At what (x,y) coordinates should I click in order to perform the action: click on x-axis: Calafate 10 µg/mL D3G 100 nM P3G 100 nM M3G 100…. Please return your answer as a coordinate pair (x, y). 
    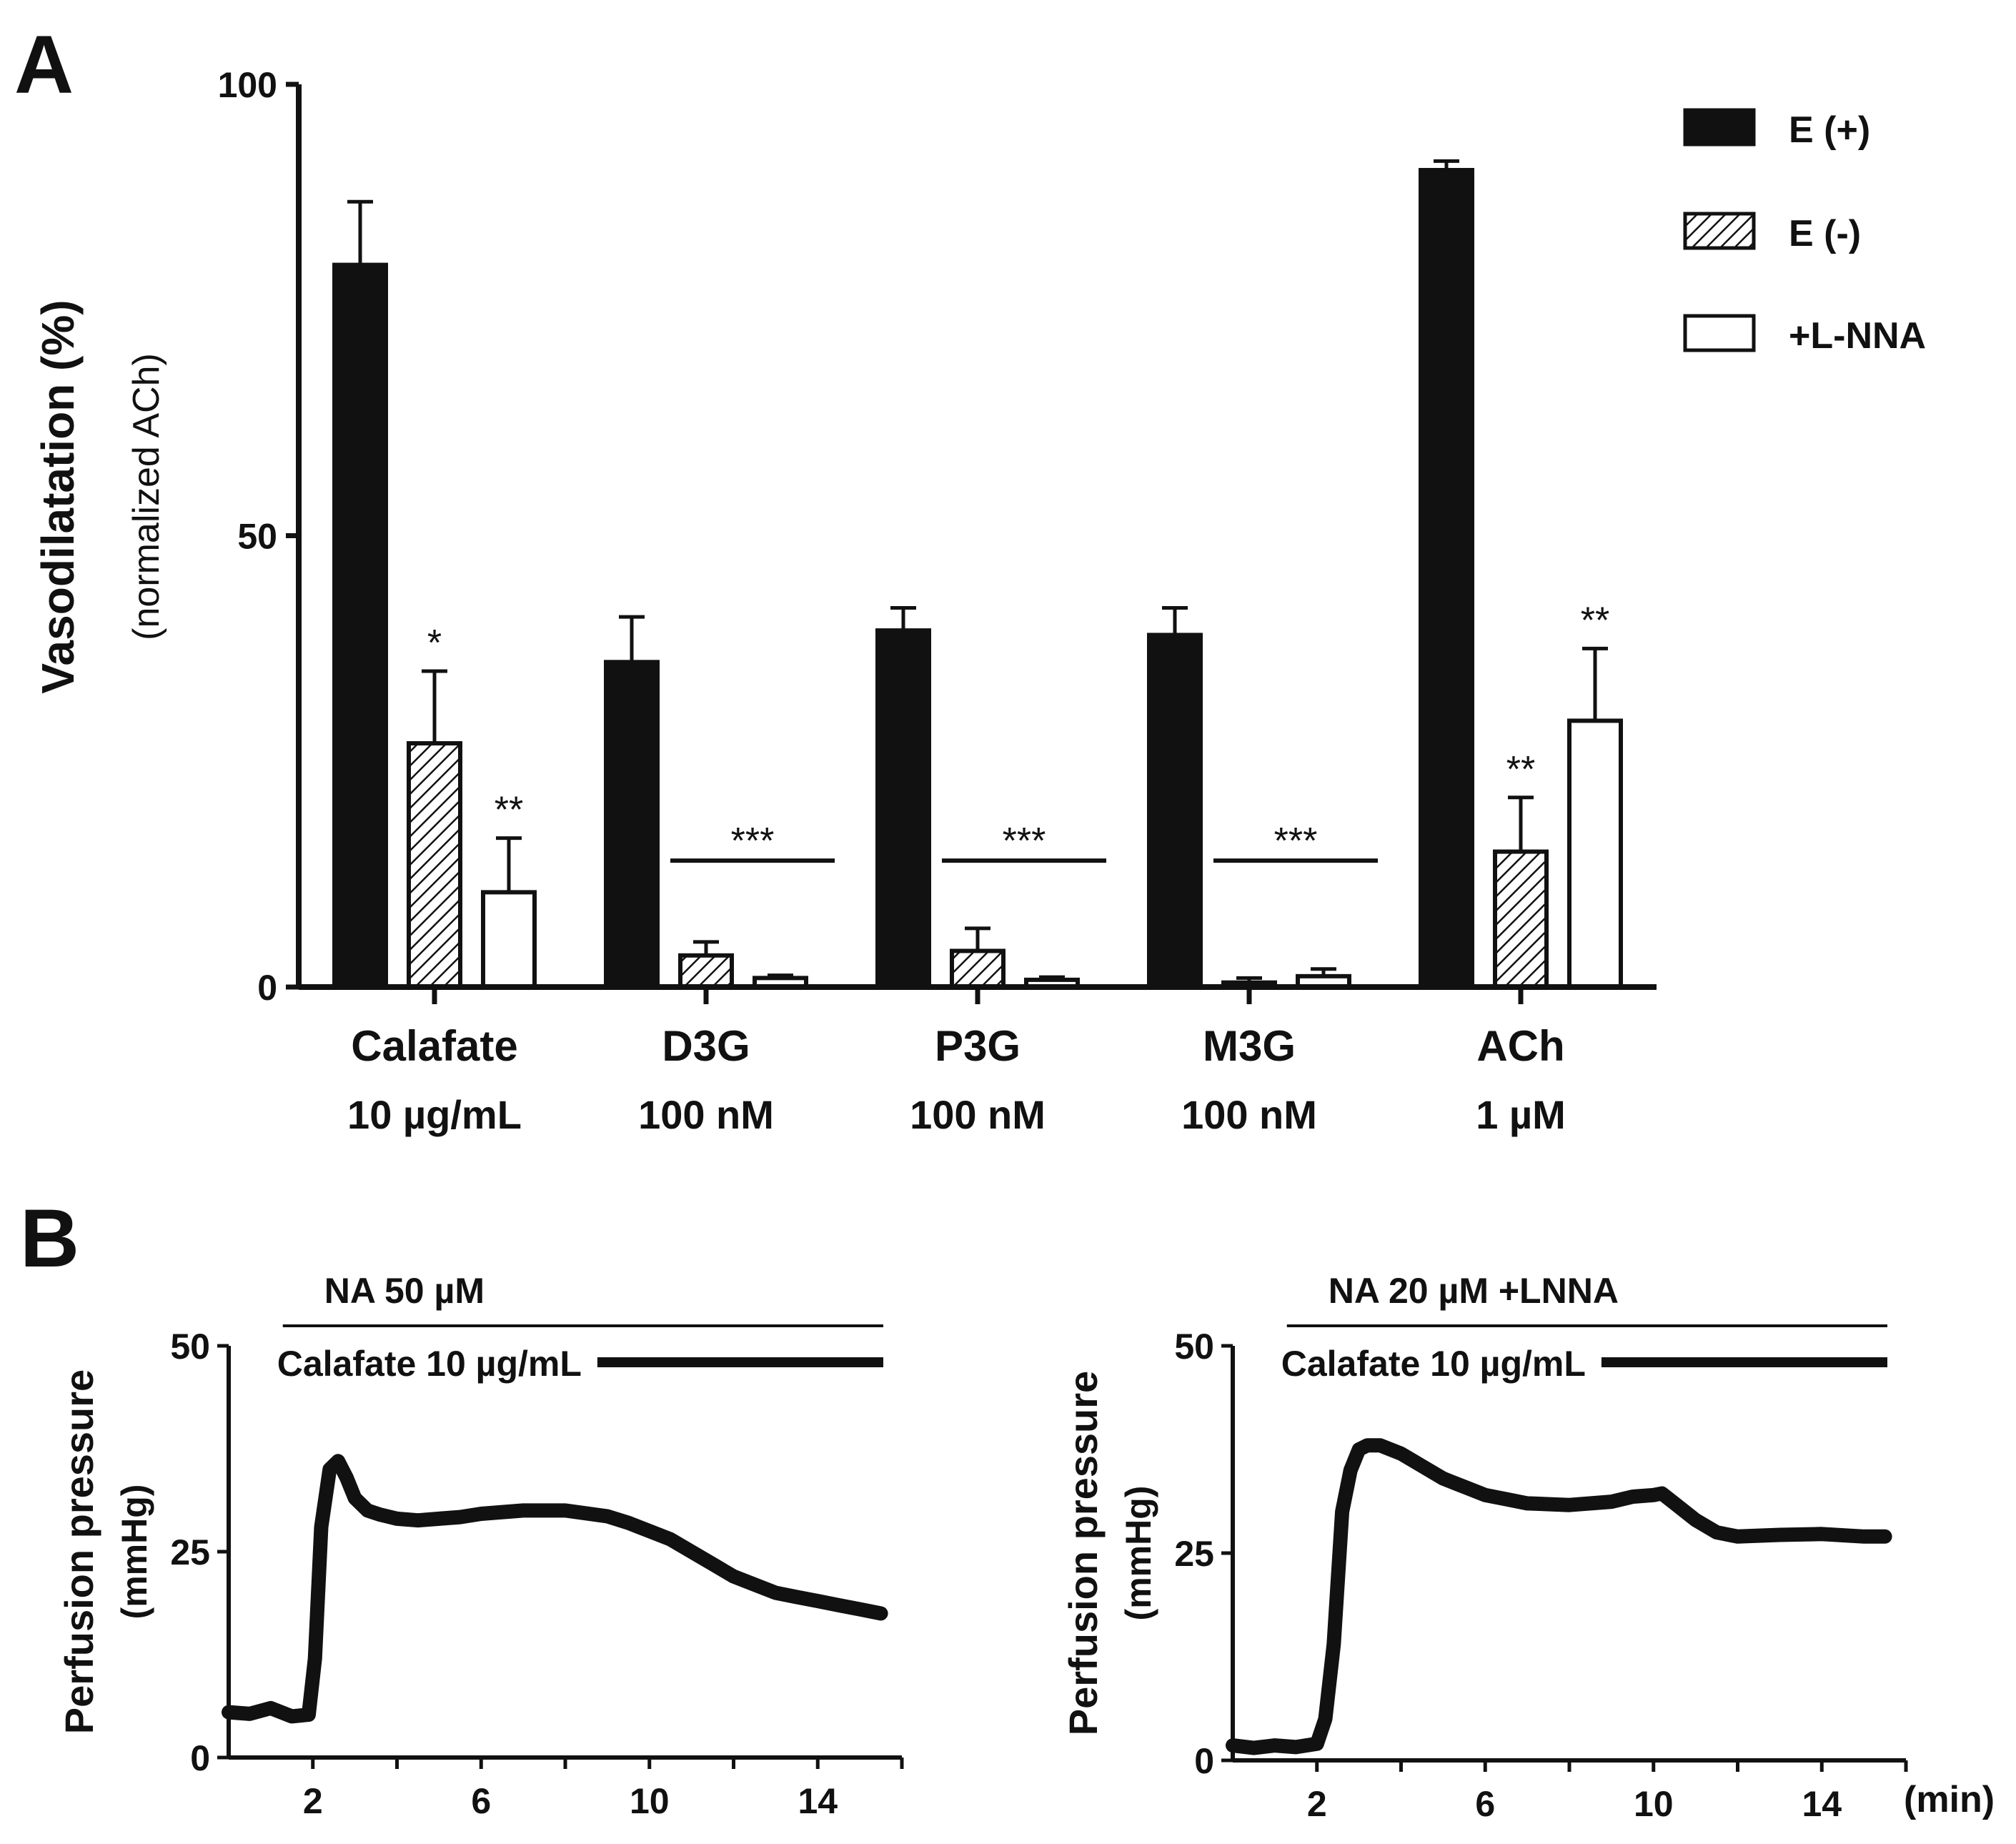
    Looking at the image, I should click on (978, 1060).